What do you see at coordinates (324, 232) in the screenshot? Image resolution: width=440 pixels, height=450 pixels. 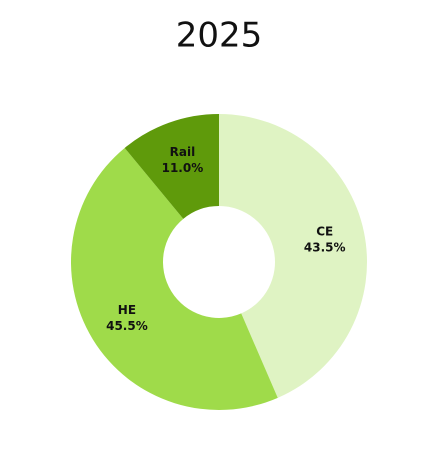 I see `slice-label: CE` at bounding box center [324, 232].